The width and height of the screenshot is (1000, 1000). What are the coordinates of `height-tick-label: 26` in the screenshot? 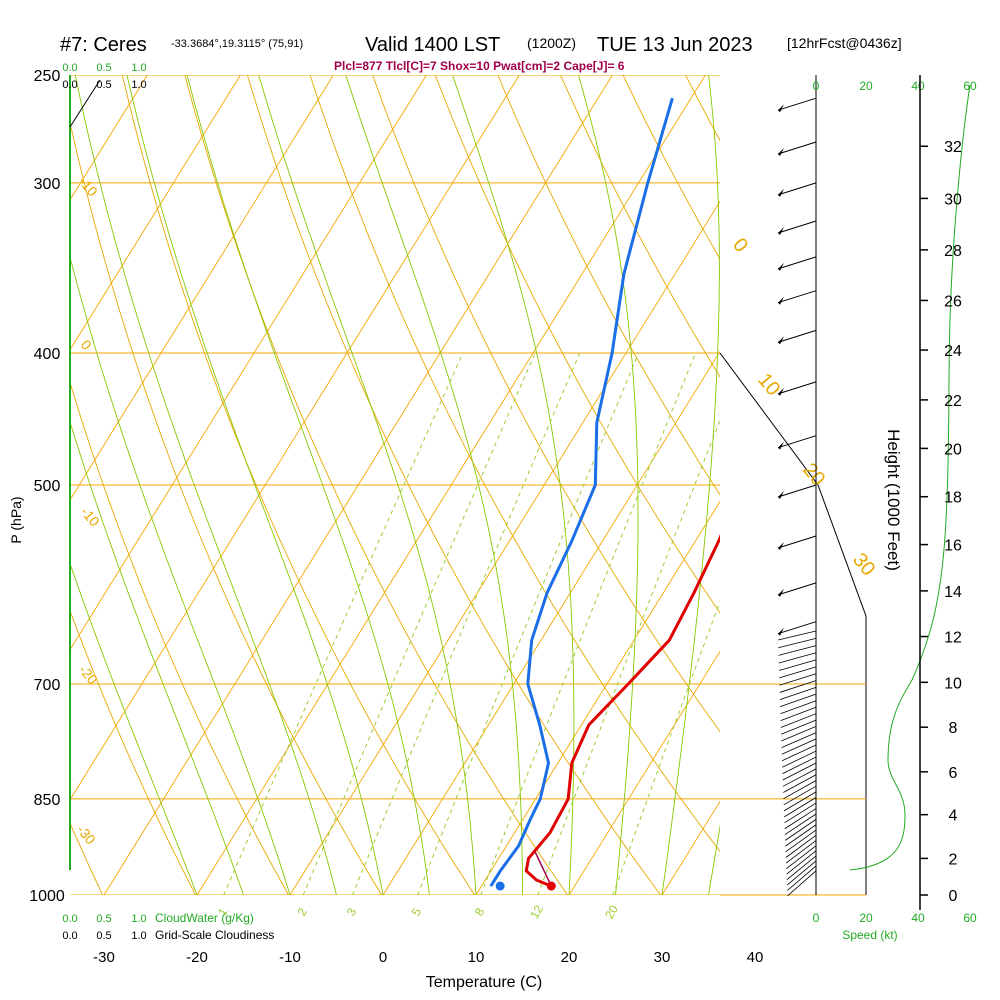 It's located at (953, 301).